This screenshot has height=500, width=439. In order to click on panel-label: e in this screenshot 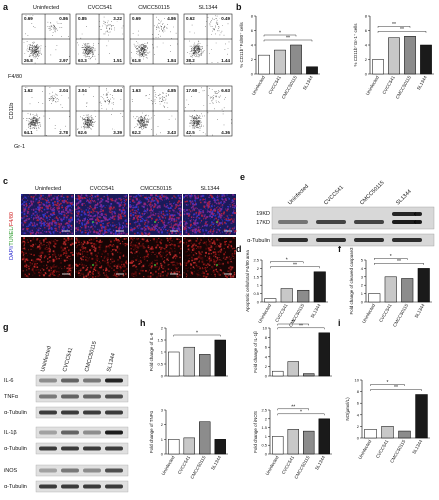, I will do `click(242, 177)`.